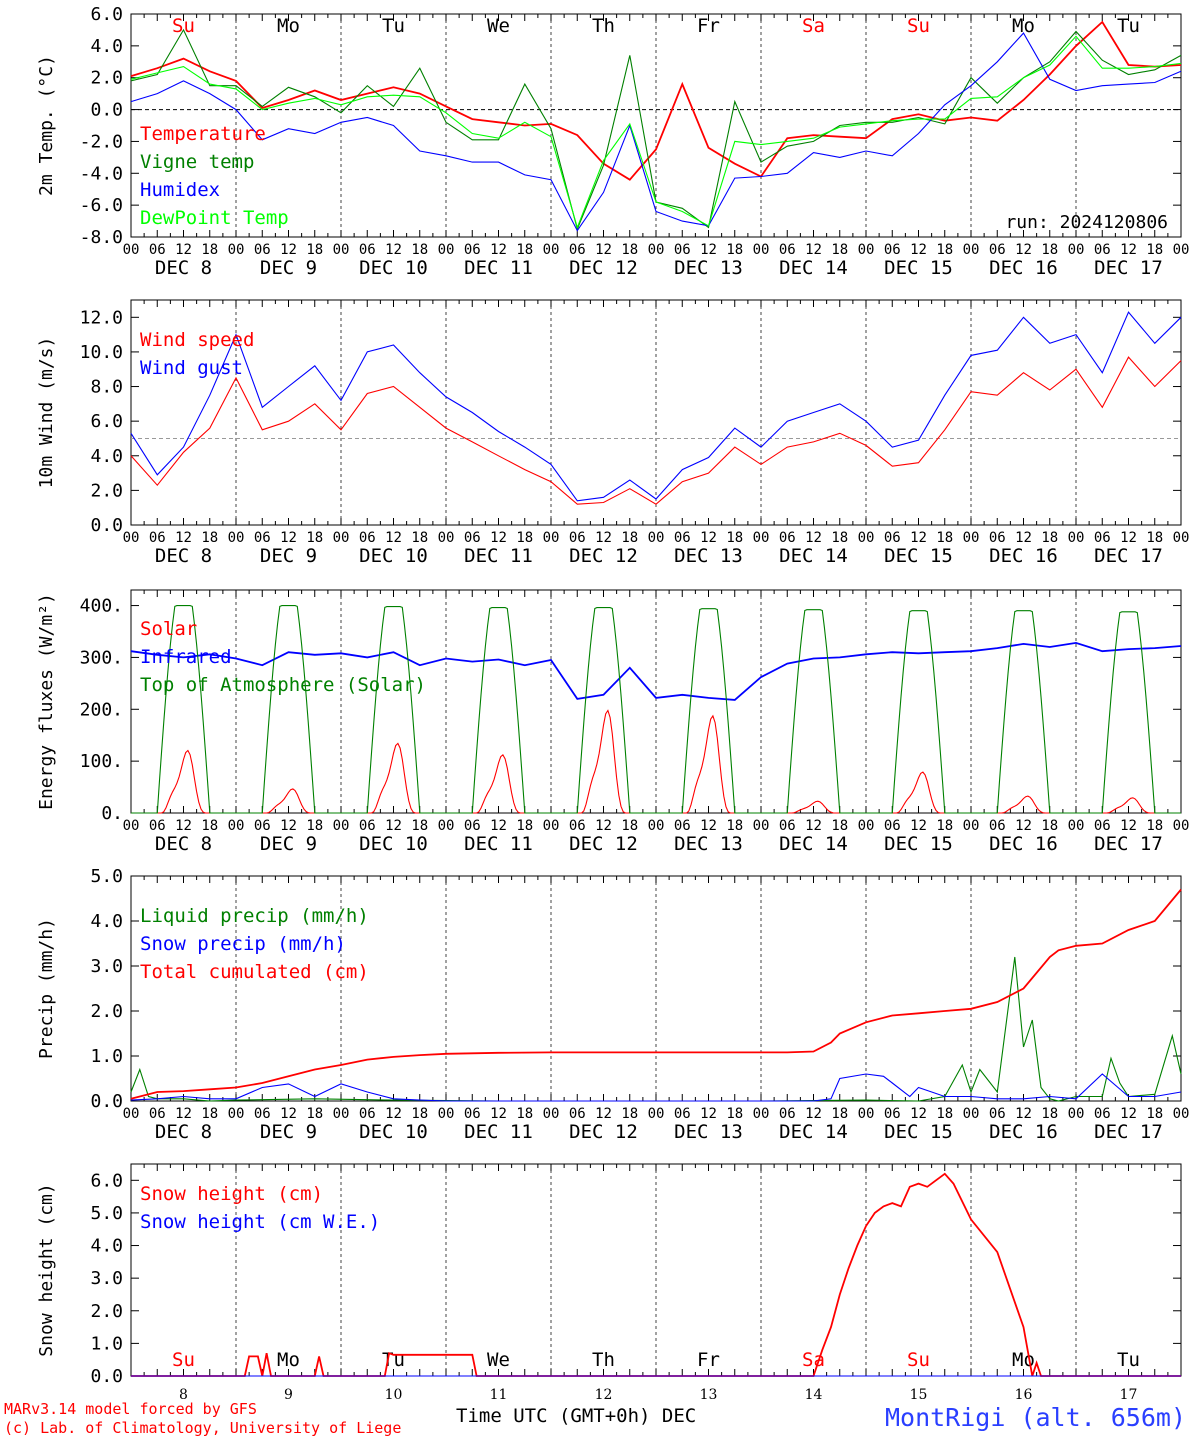  I want to click on y-tick-label: 3.0, so click(106, 966).